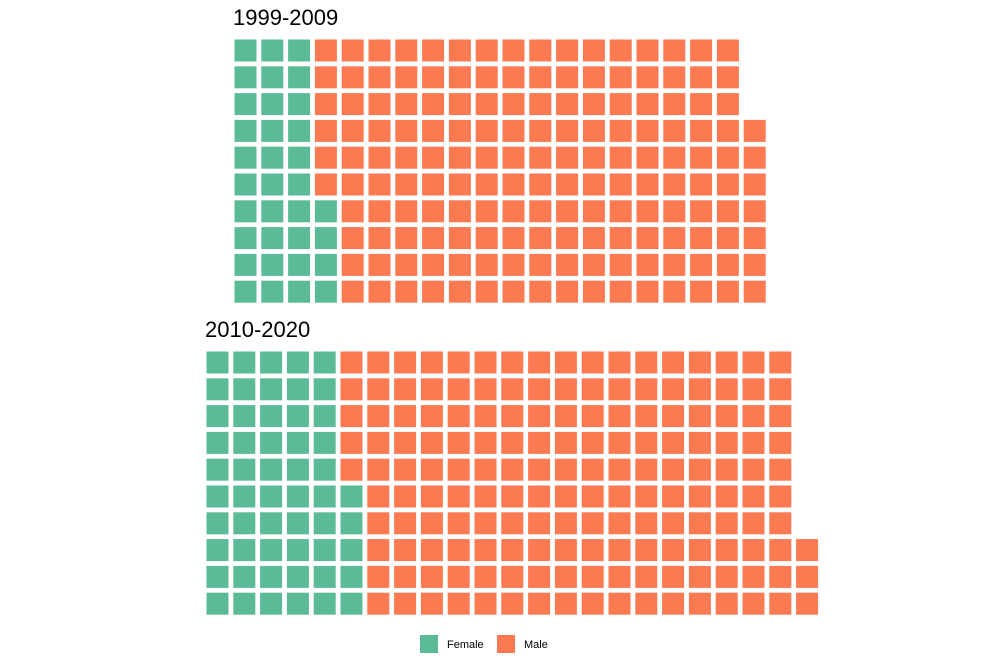 The height and width of the screenshot is (662, 1000). What do you see at coordinates (465, 645) in the screenshot?
I see `legend-label-female: Female` at bounding box center [465, 645].